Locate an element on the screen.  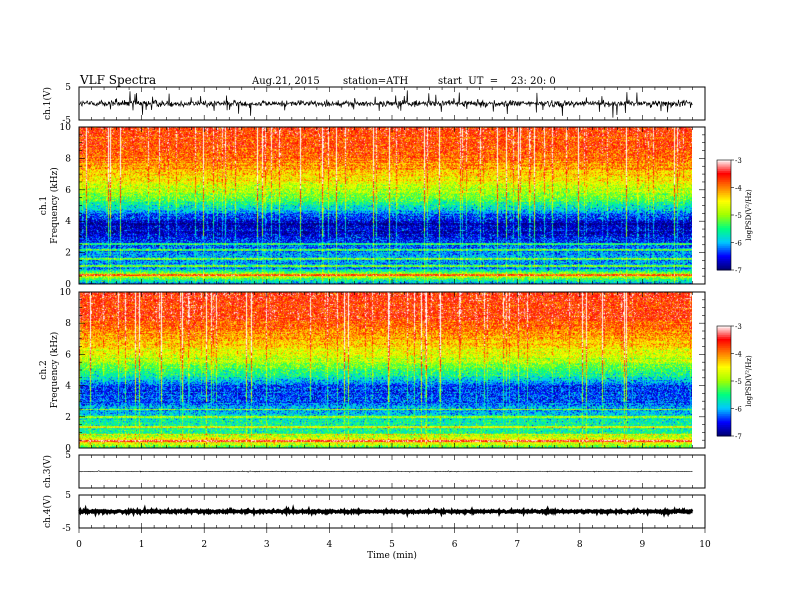
y-tick-label: 6 is located at coordinates (68, 355).